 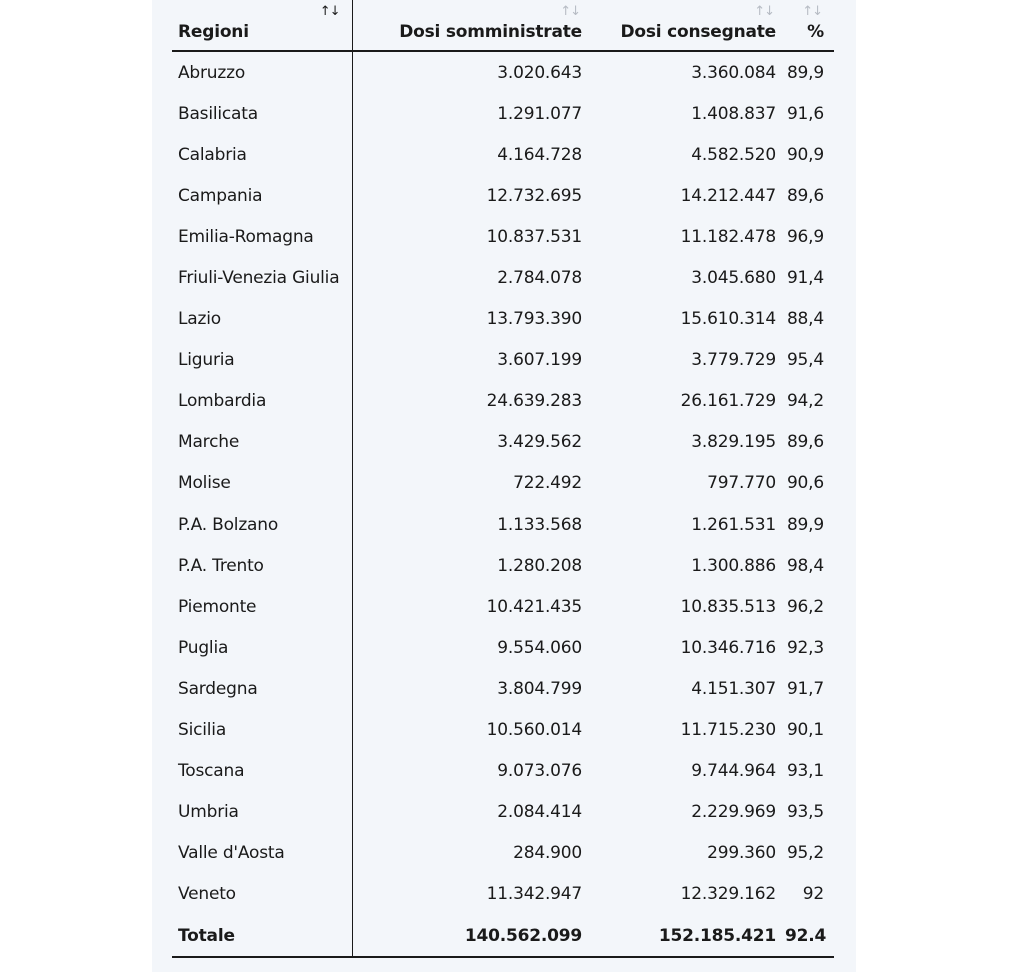 I want to click on column-header-percent: ↑↓ %, so click(x=809, y=26).